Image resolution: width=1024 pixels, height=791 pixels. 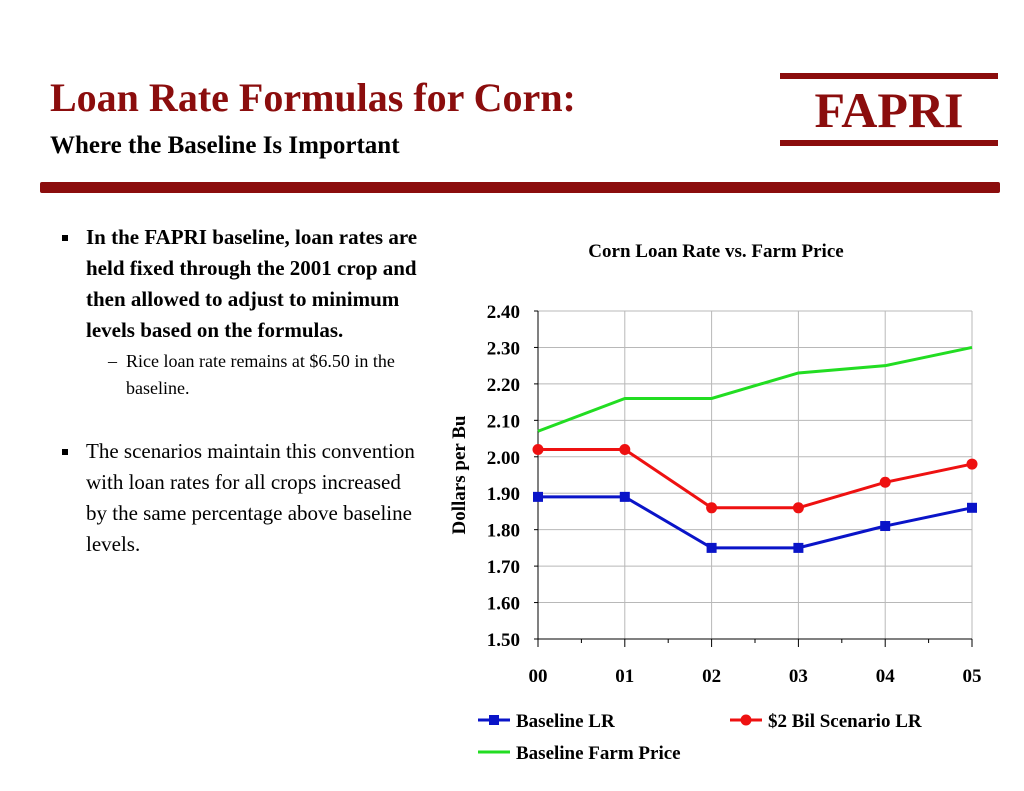 I want to click on logo-text: FAPRI, so click(x=889, y=110).